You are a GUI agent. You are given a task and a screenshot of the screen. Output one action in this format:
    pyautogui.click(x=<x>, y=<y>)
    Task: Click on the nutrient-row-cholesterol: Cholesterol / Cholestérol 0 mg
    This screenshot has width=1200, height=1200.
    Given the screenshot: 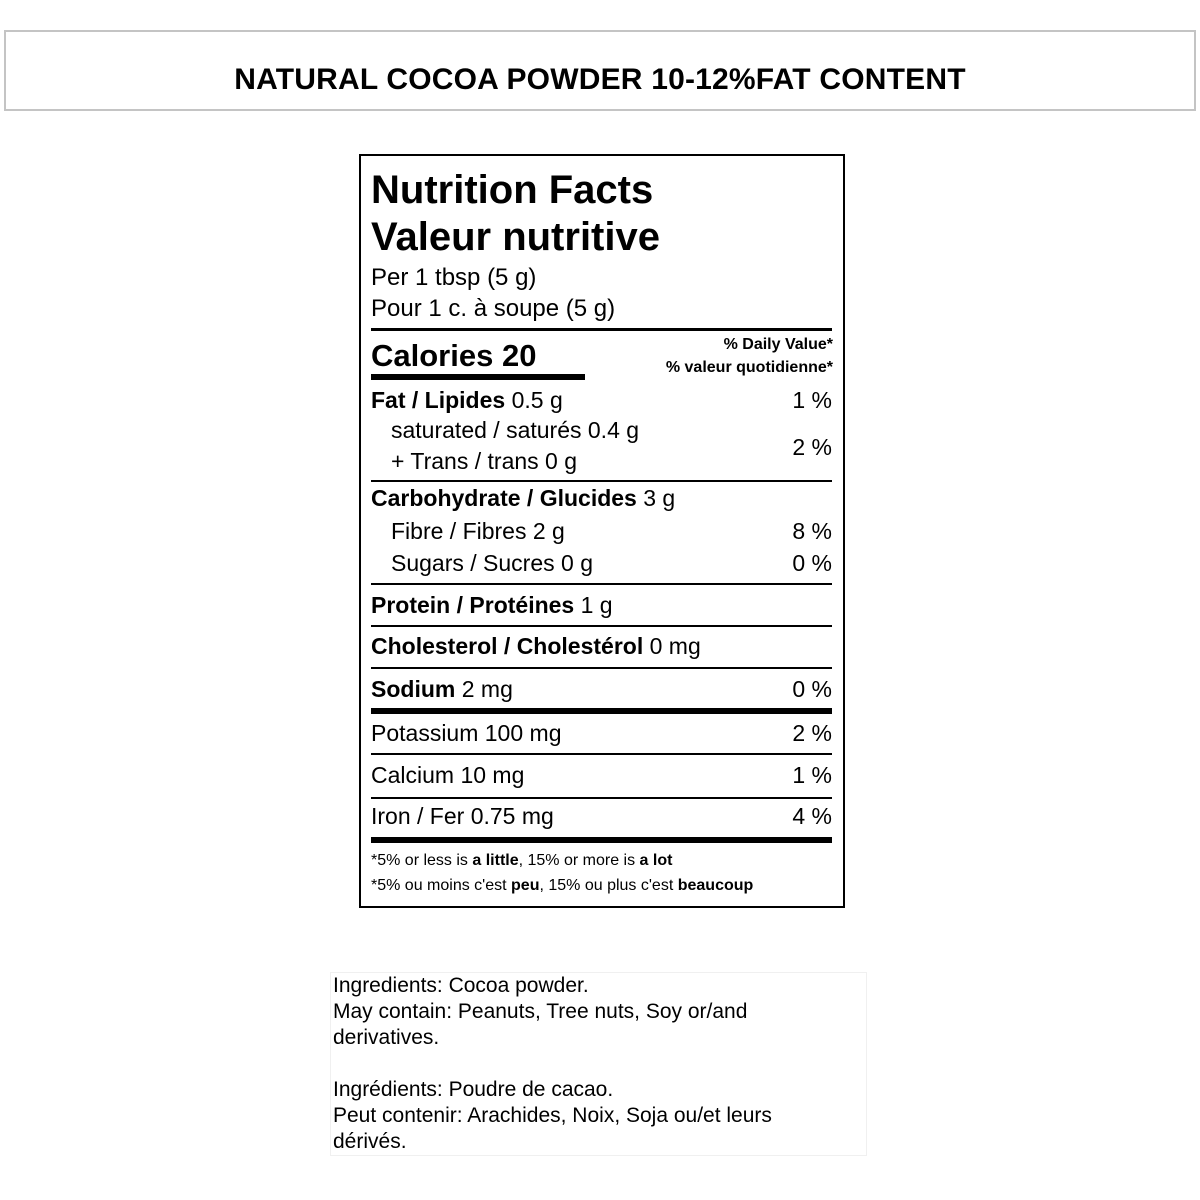 What is the action you would take?
    pyautogui.click(x=601, y=646)
    